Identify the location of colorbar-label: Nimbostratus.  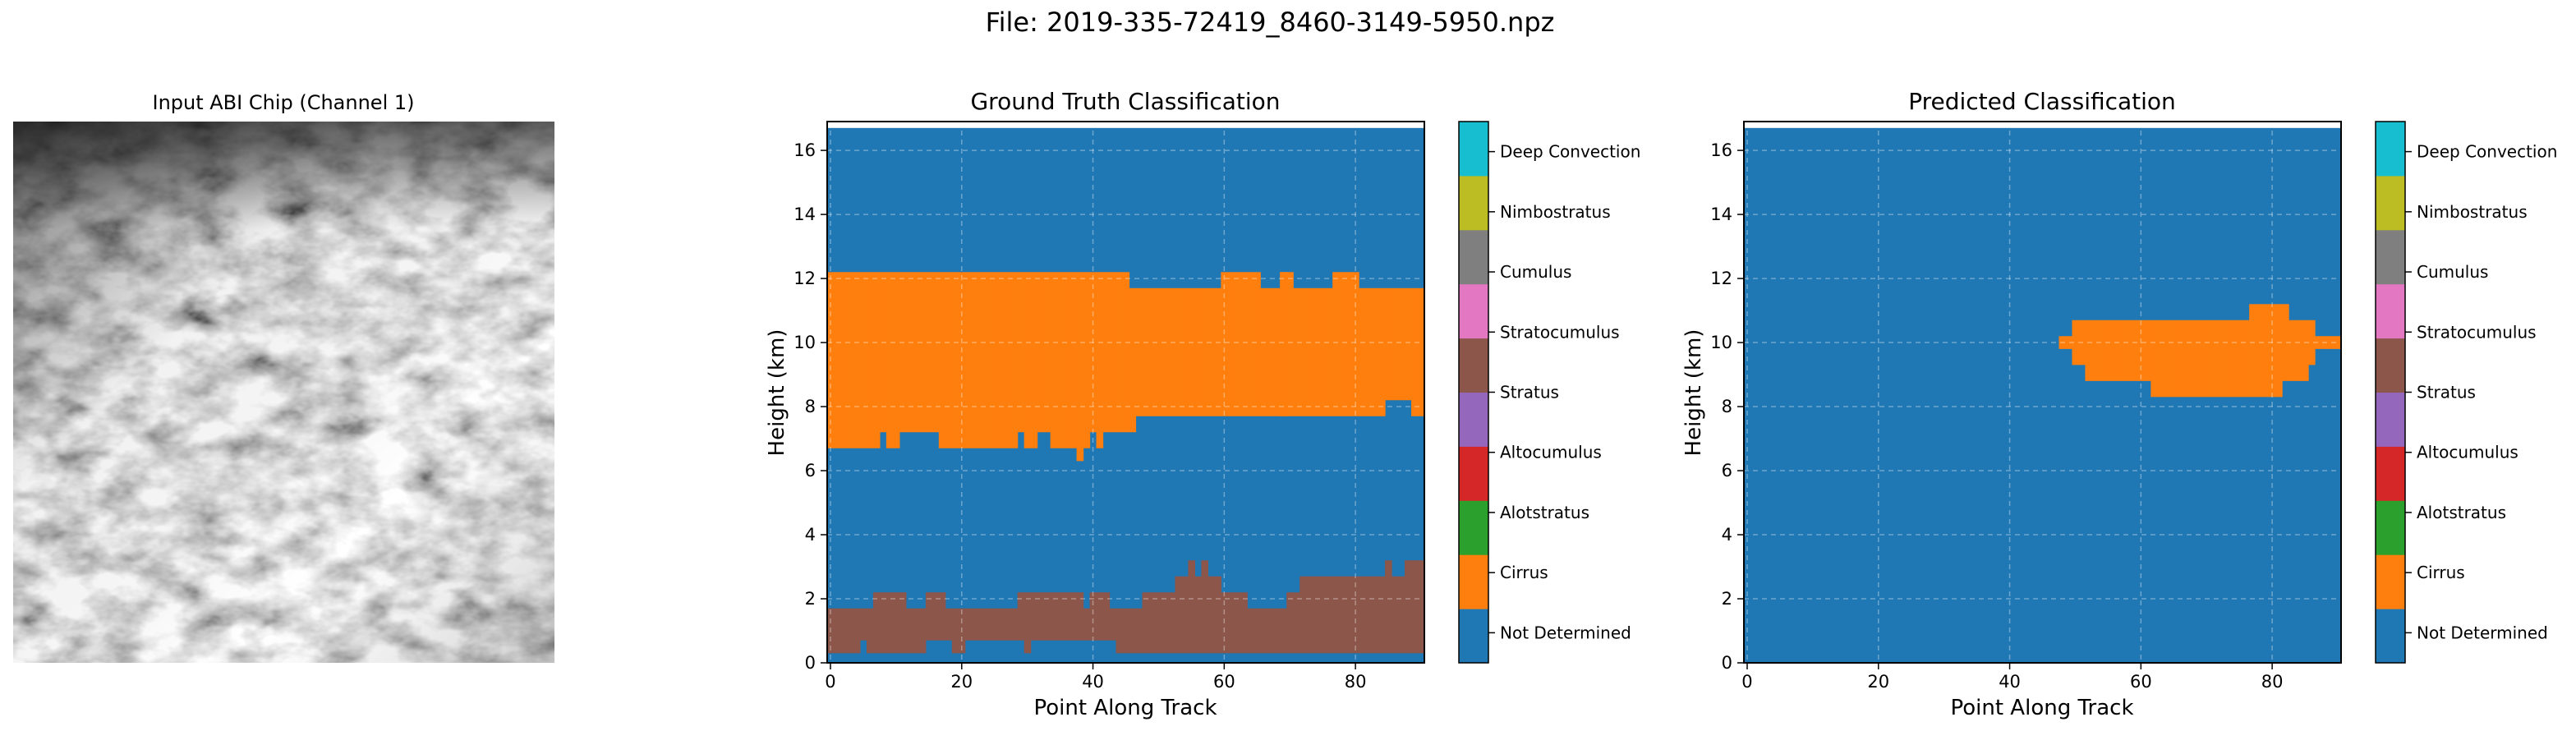
(1555, 212).